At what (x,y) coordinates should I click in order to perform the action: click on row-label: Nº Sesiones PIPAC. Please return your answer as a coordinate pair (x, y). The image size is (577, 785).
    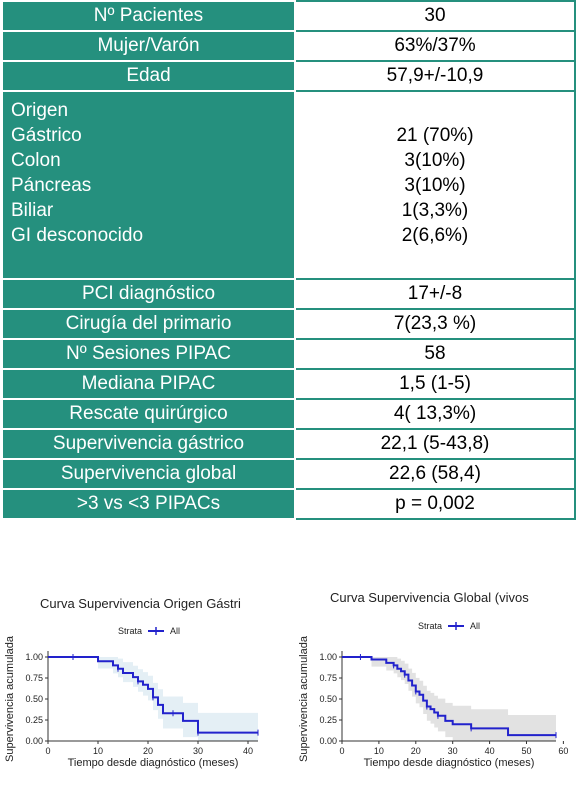
    Looking at the image, I should click on (148, 354).